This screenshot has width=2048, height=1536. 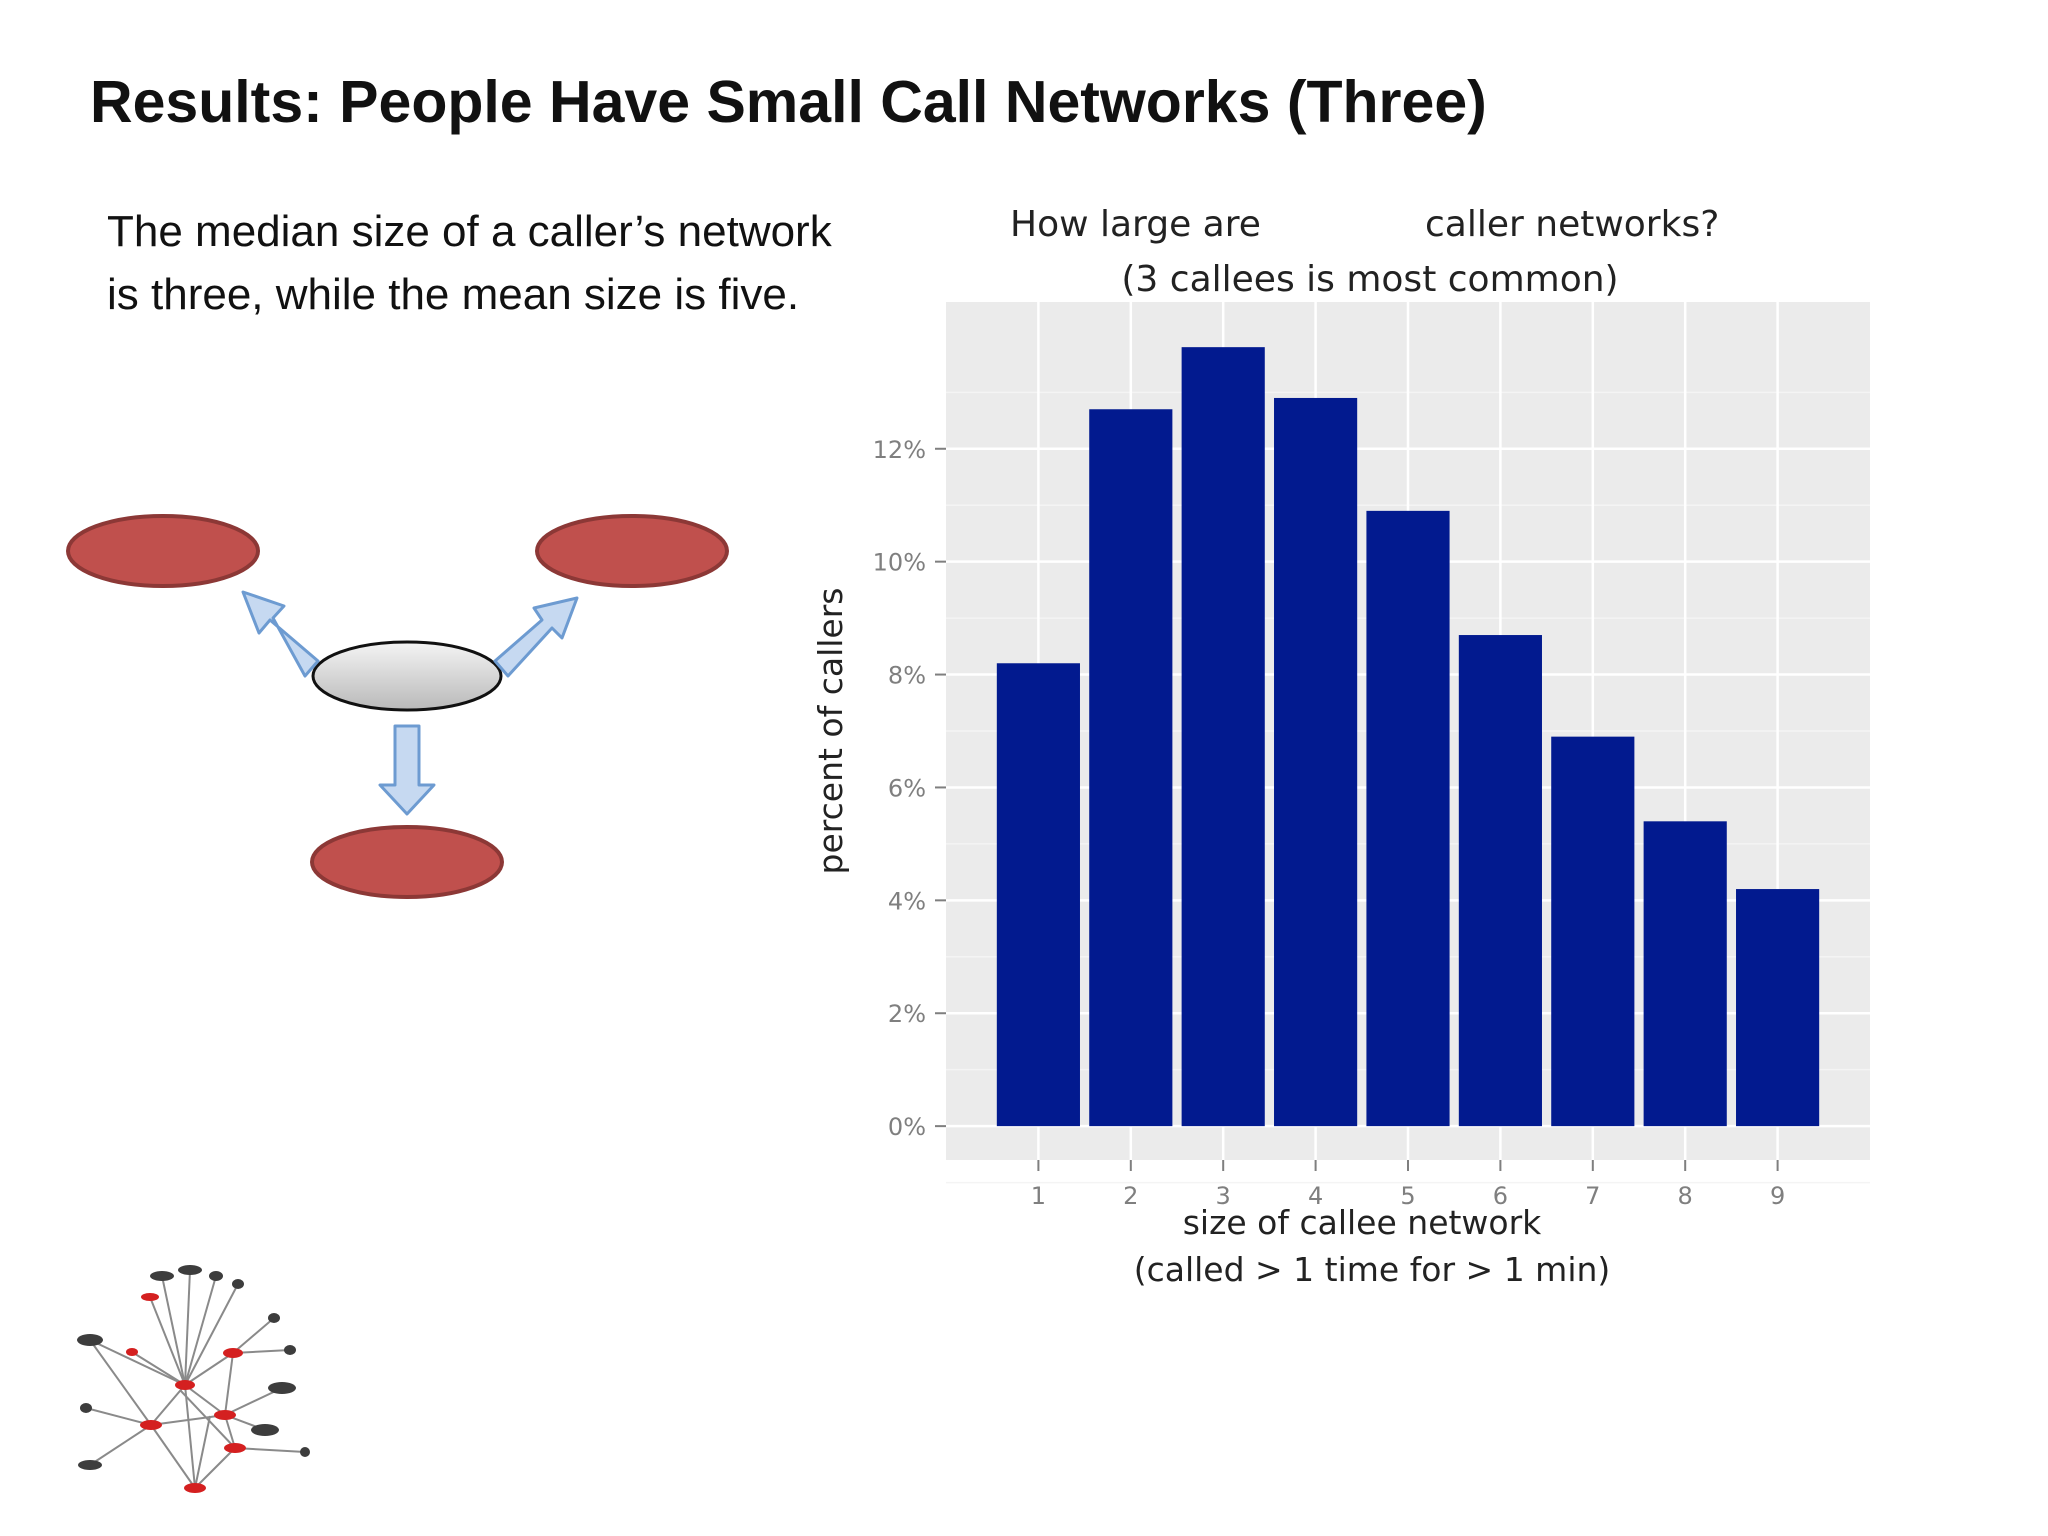 I want to click on y-tick-label: 10%, so click(x=899, y=563).